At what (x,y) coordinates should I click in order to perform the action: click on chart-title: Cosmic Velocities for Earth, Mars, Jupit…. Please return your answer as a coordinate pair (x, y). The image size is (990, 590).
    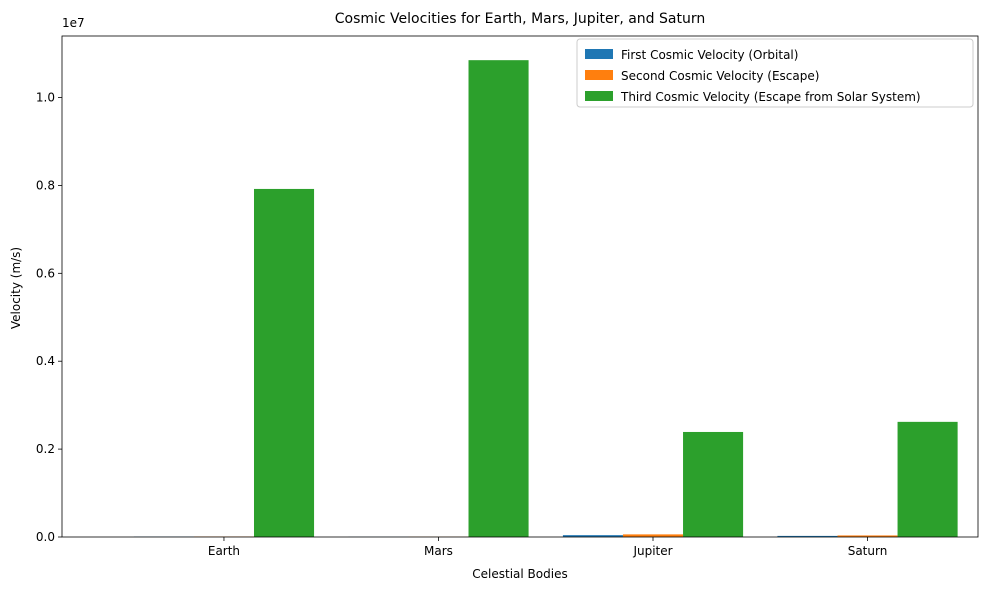
    Looking at the image, I should click on (520, 19).